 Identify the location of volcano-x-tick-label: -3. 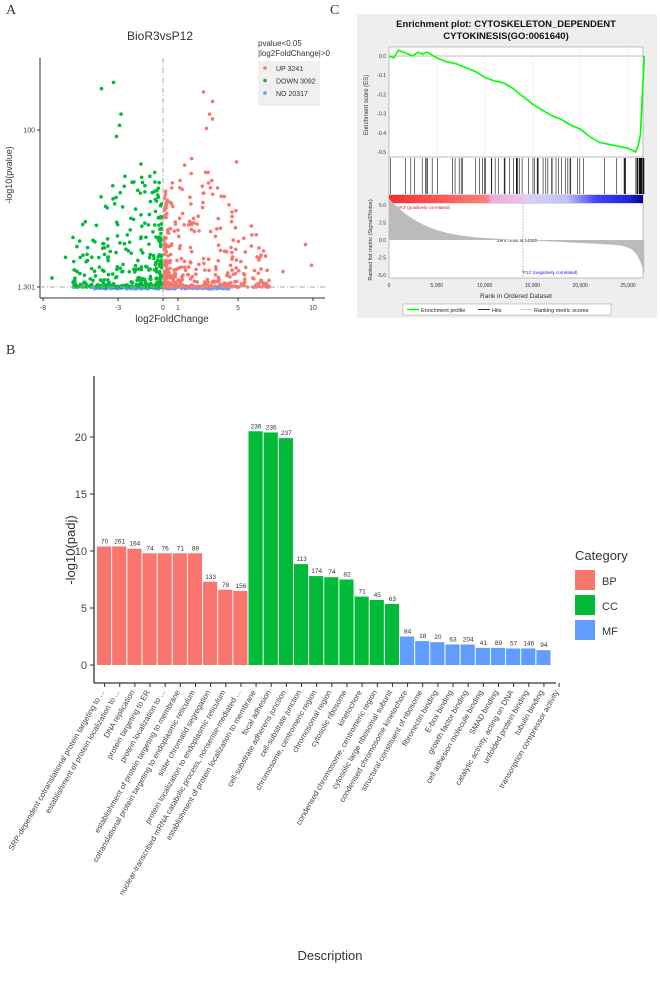
(118, 308).